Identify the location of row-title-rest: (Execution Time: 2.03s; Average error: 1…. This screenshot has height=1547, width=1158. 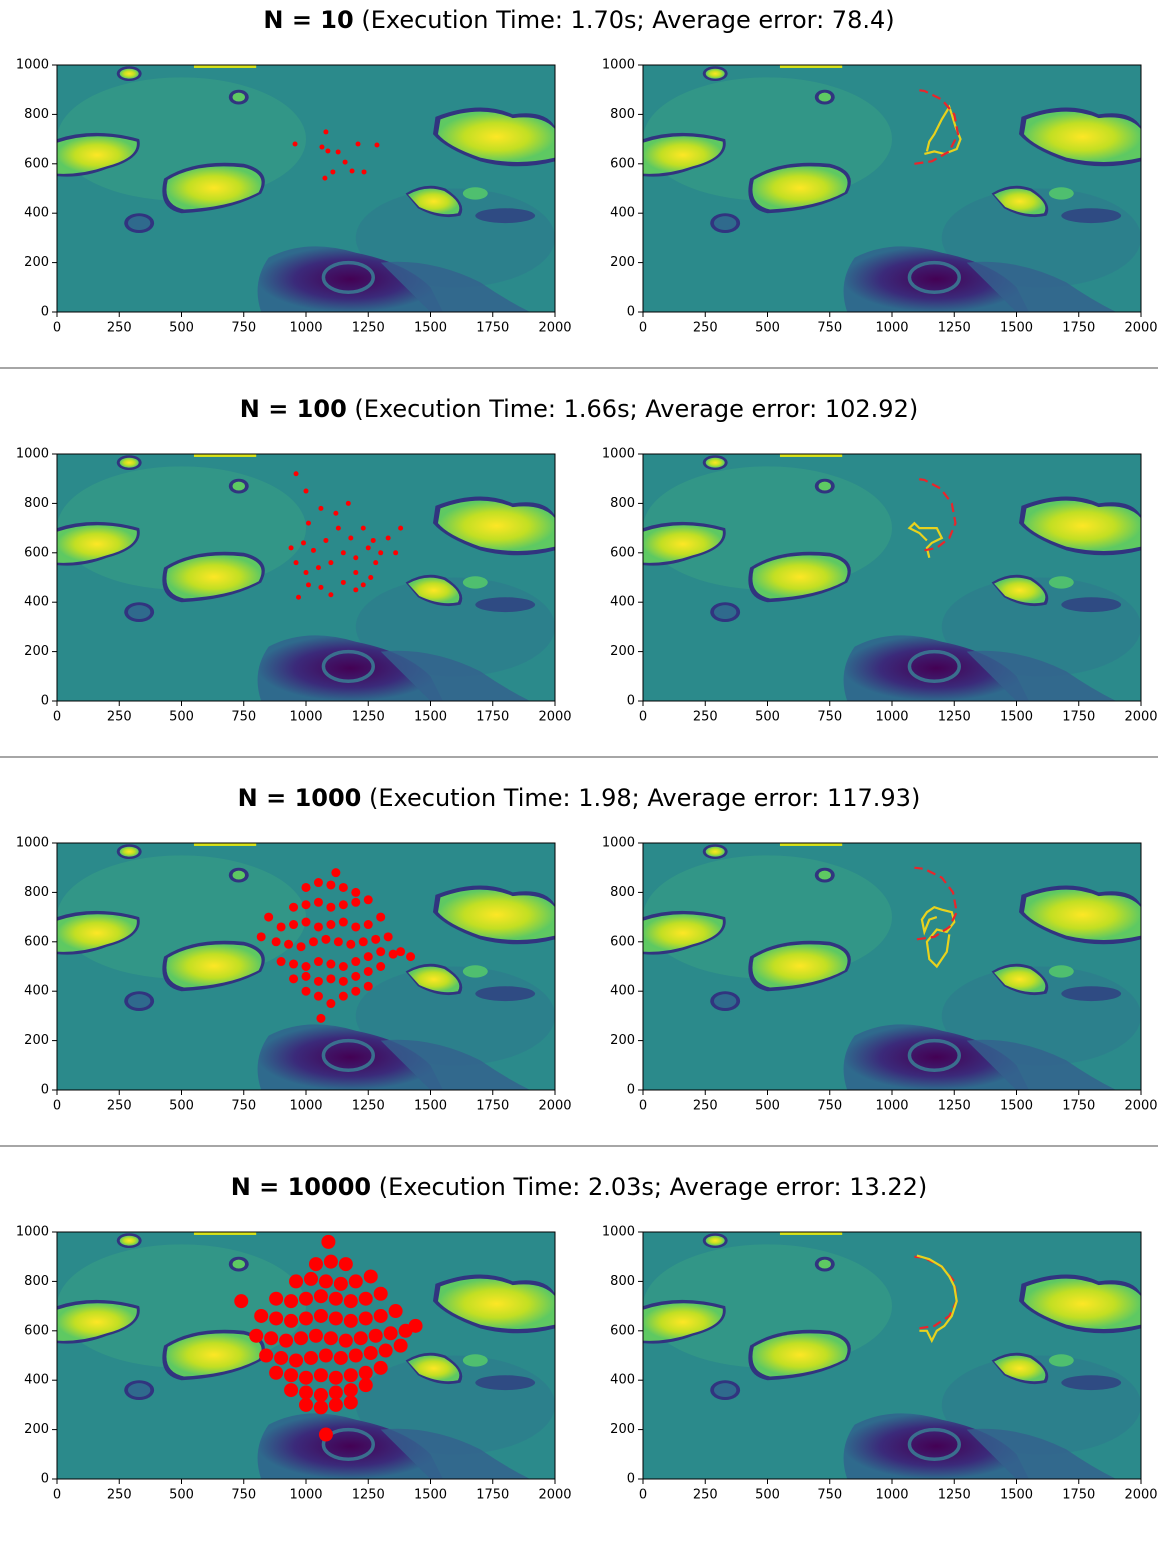
(653, 1187).